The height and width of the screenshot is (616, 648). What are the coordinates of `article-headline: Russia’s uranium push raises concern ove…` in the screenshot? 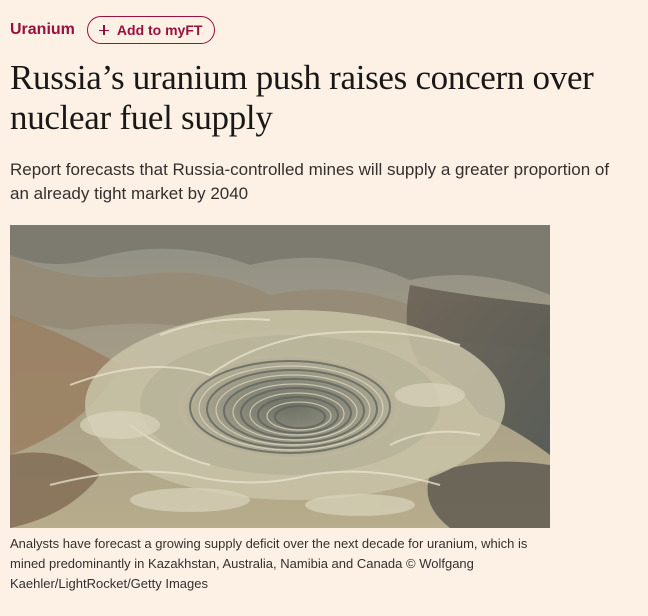 It's located at (302, 97).